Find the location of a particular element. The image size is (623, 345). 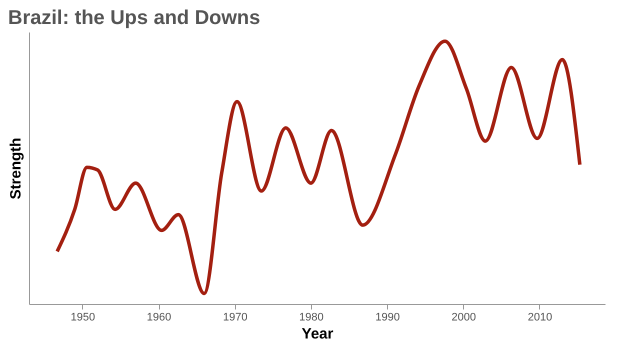

x-tick-label: 1960 is located at coordinates (159, 318).